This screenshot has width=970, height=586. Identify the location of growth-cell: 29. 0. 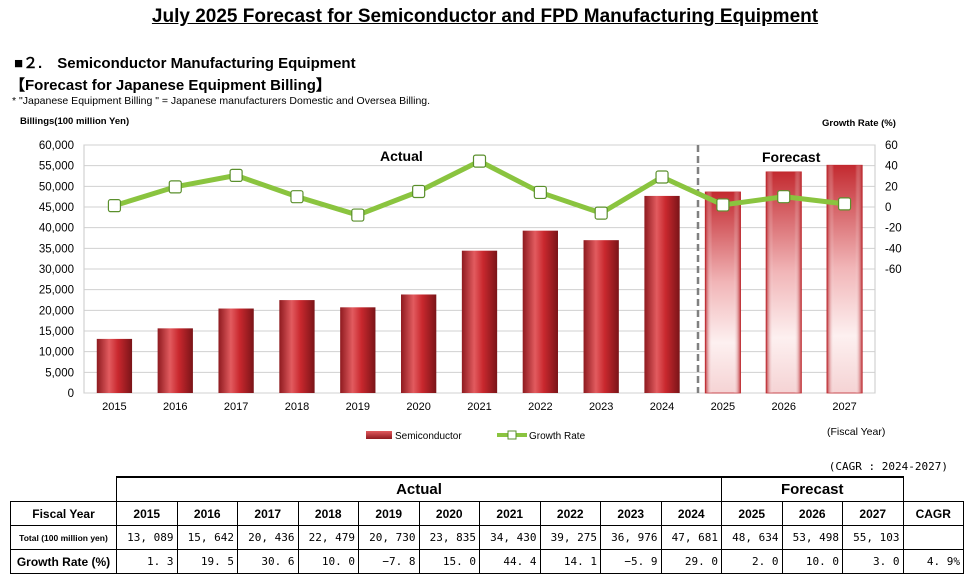
(691, 561).